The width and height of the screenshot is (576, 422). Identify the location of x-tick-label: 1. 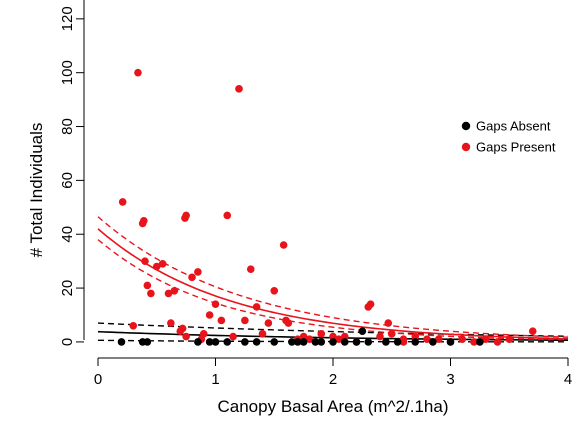
(215, 379).